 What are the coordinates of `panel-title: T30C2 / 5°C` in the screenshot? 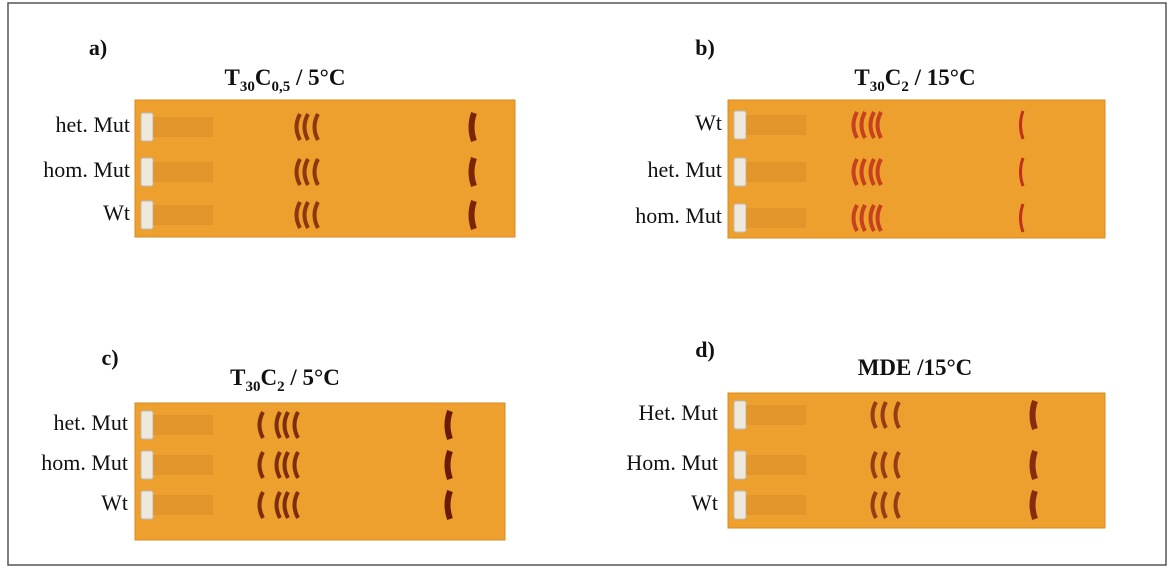 It's located at (285, 380).